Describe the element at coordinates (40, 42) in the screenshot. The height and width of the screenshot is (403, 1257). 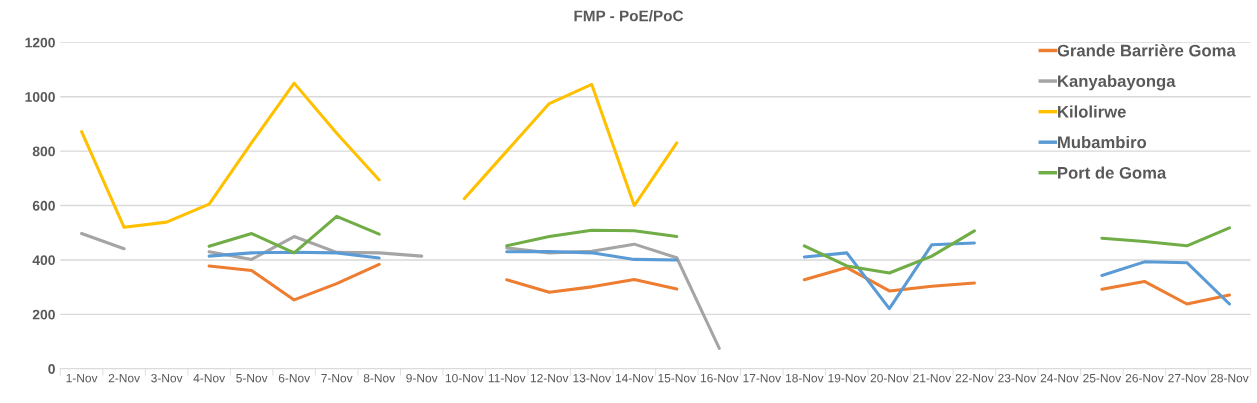
I see `y-tick-label: 1200` at that location.